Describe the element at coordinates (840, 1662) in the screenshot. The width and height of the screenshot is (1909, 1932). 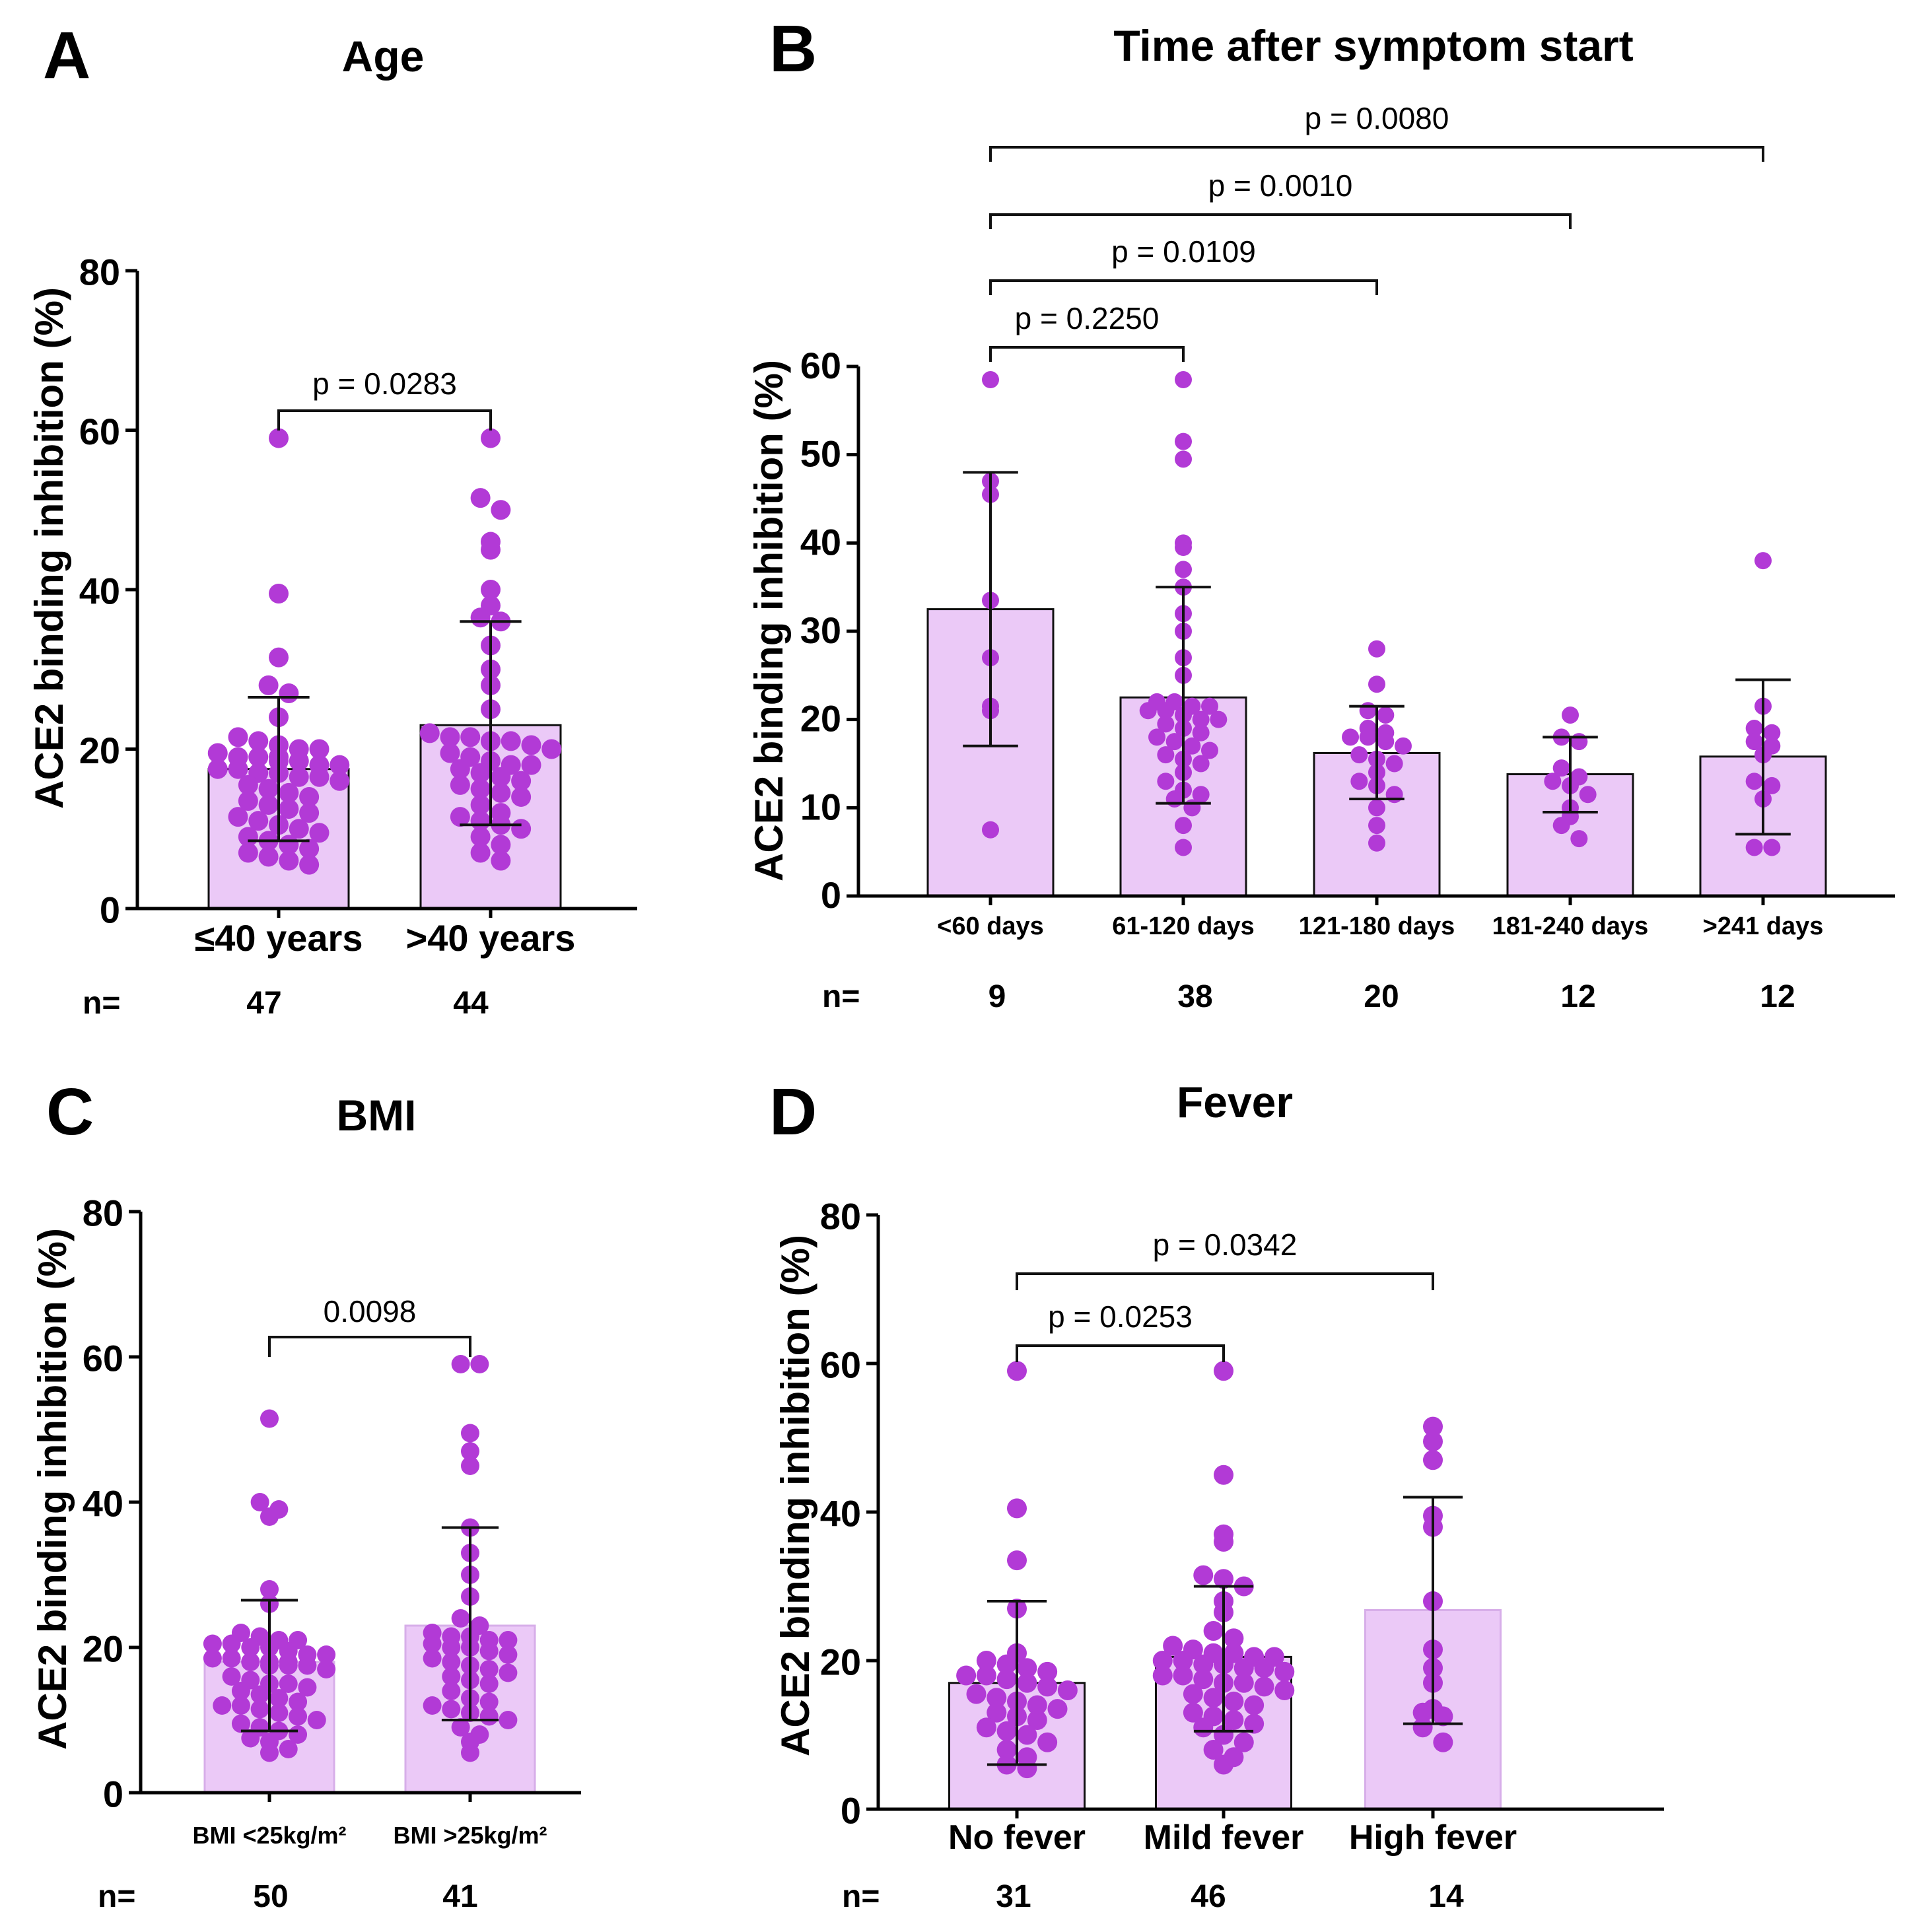
I see `y-tick-label: 20` at that location.